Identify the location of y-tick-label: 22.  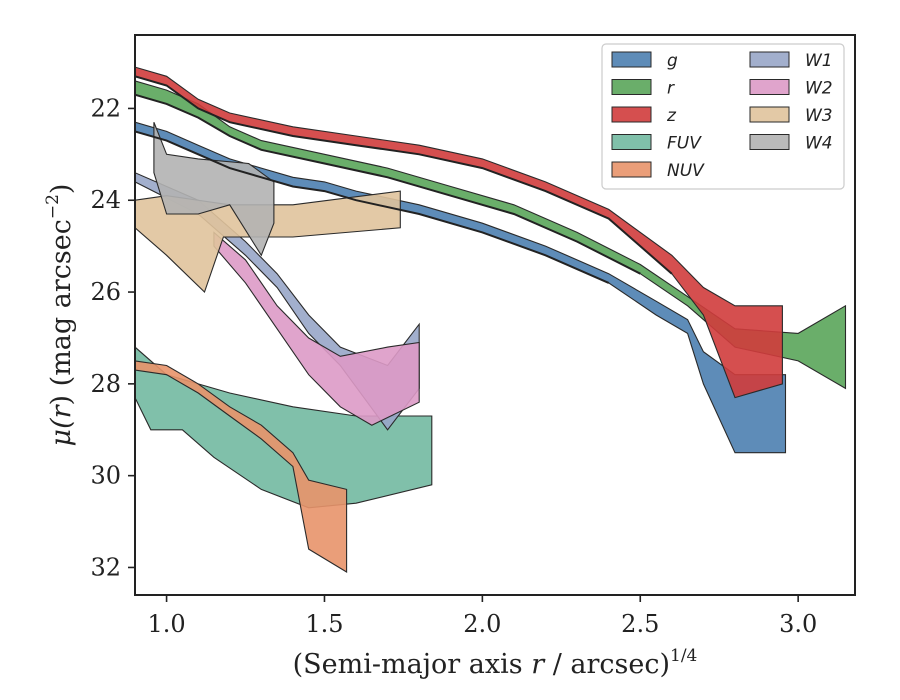
(105, 108).